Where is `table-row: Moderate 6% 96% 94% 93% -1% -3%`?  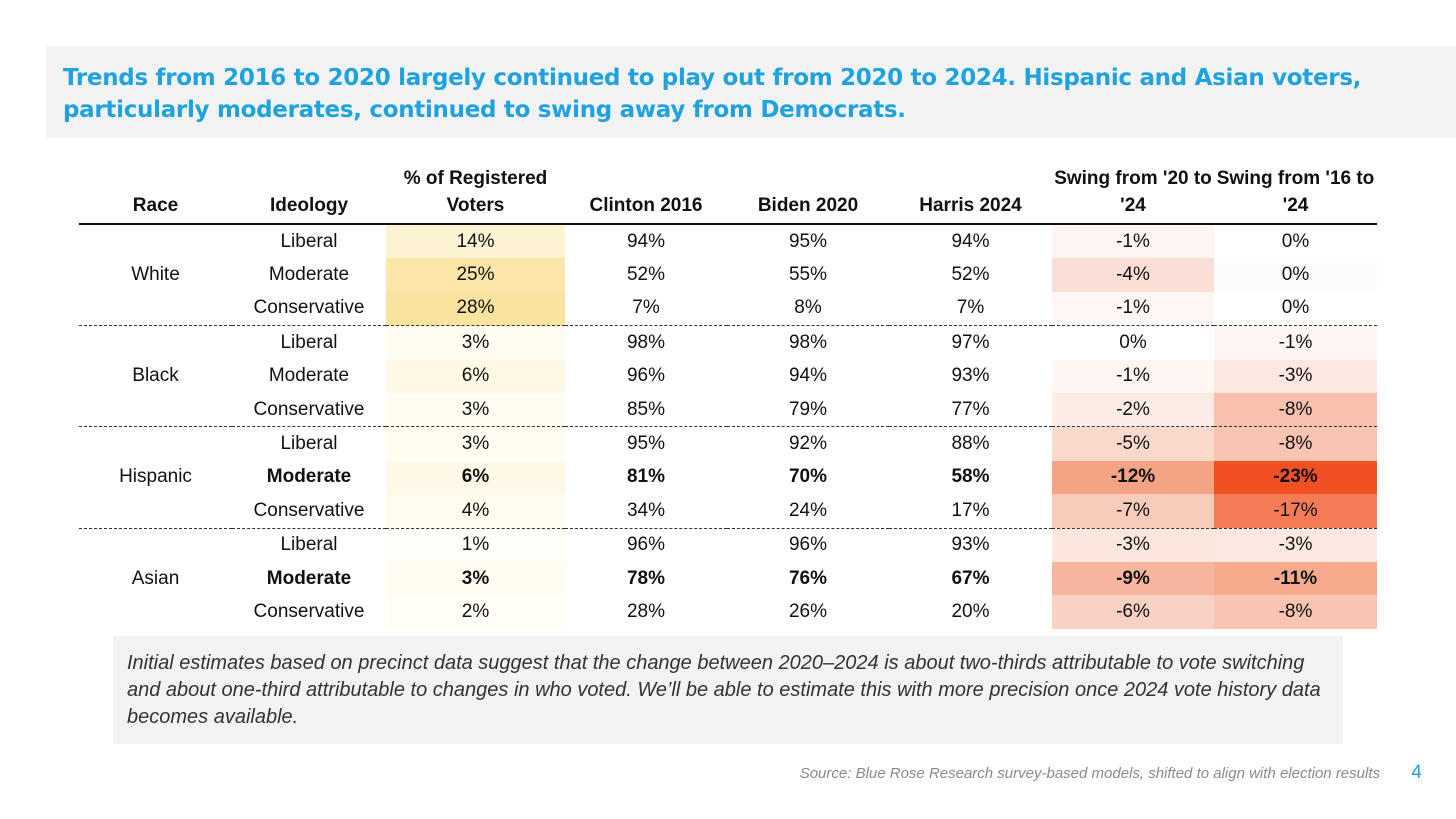
table-row: Moderate 6% 96% 94% 93% -1% -3% is located at coordinates (728, 376).